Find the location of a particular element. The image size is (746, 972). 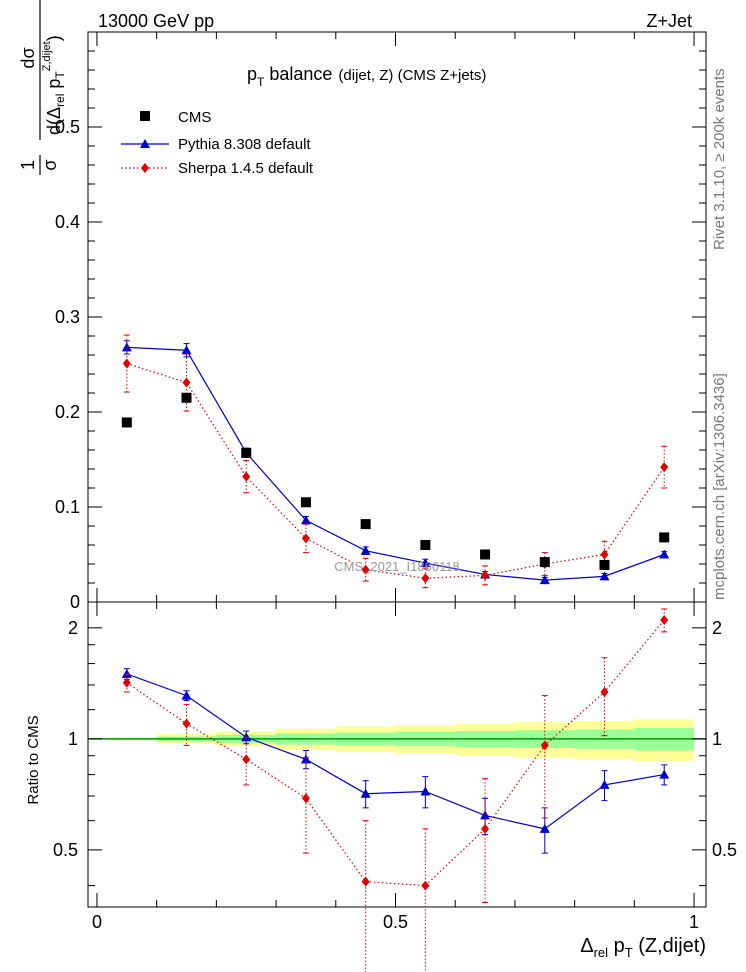

svg-text: dσ is located at coordinates (28, 57).